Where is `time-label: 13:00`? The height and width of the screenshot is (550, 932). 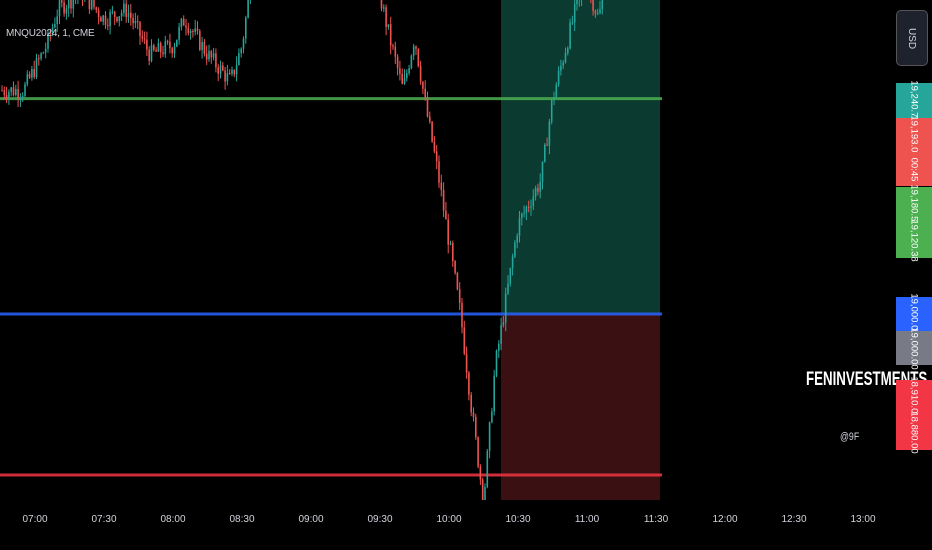
time-label: 13:00 is located at coordinates (863, 519).